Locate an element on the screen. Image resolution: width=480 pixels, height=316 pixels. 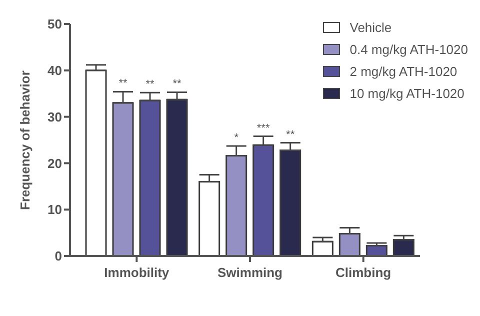
y-tick-label: 10 is located at coordinates (55, 210).